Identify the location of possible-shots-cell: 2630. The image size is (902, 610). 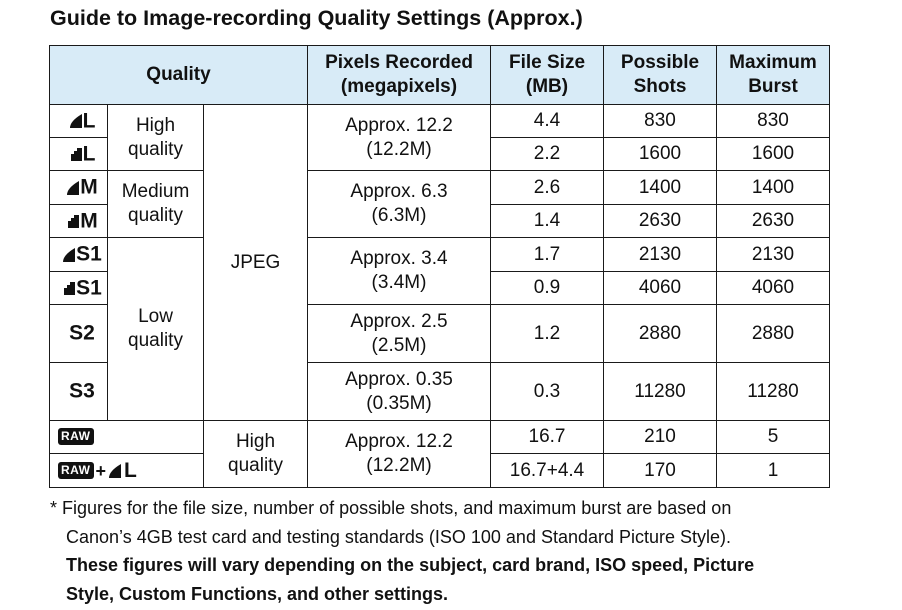
(660, 221).